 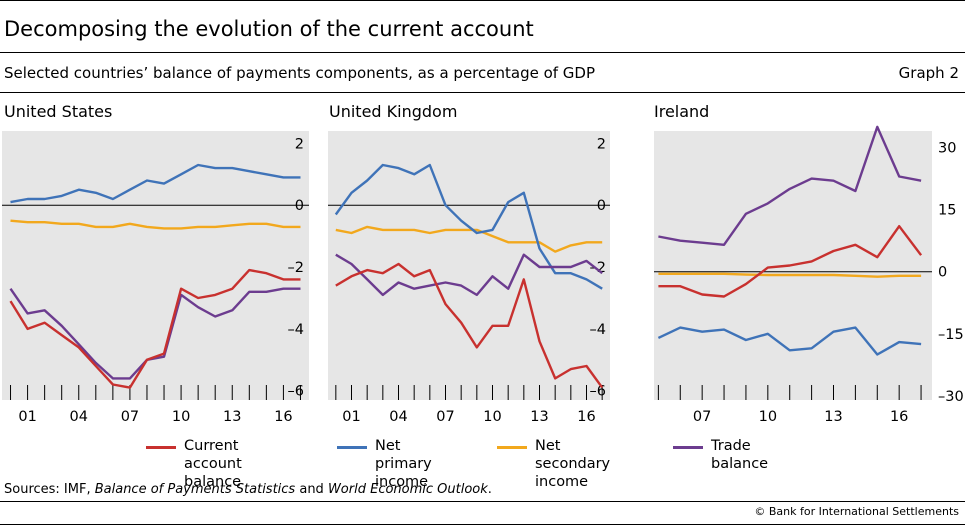 What do you see at coordinates (79, 417) in the screenshot?
I see `x-tick-label-united-states: 04` at bounding box center [79, 417].